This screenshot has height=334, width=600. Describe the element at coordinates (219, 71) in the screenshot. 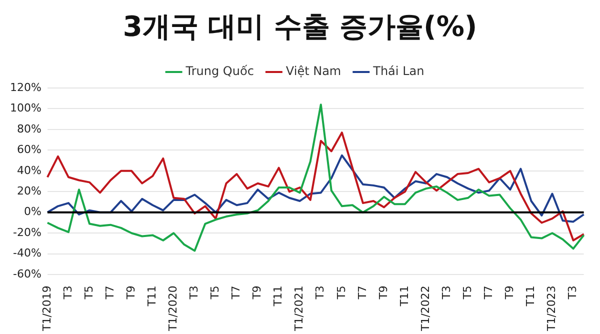

I see `legend-label: Trung Quốc` at that location.